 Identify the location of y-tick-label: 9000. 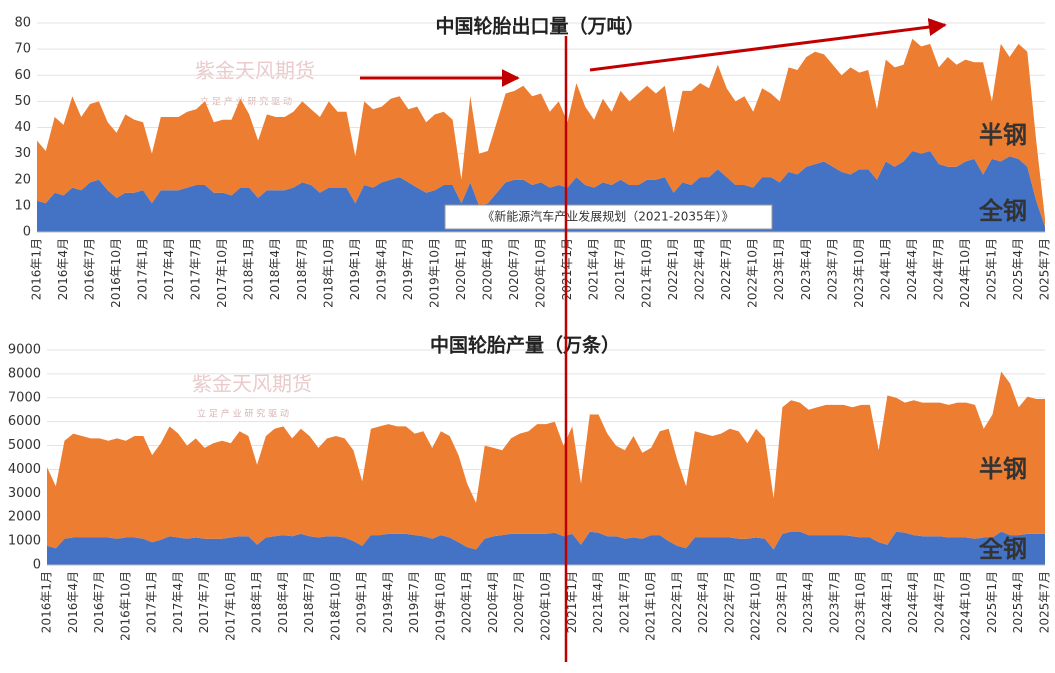
(24, 350).